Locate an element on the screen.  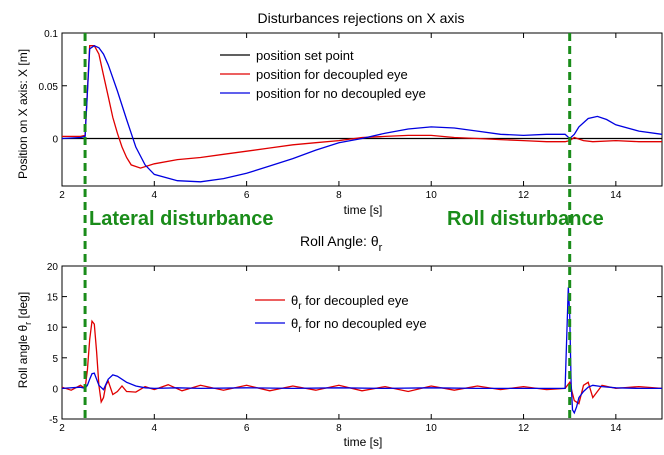
top-x-tick-label: 2 is located at coordinates (62, 195).